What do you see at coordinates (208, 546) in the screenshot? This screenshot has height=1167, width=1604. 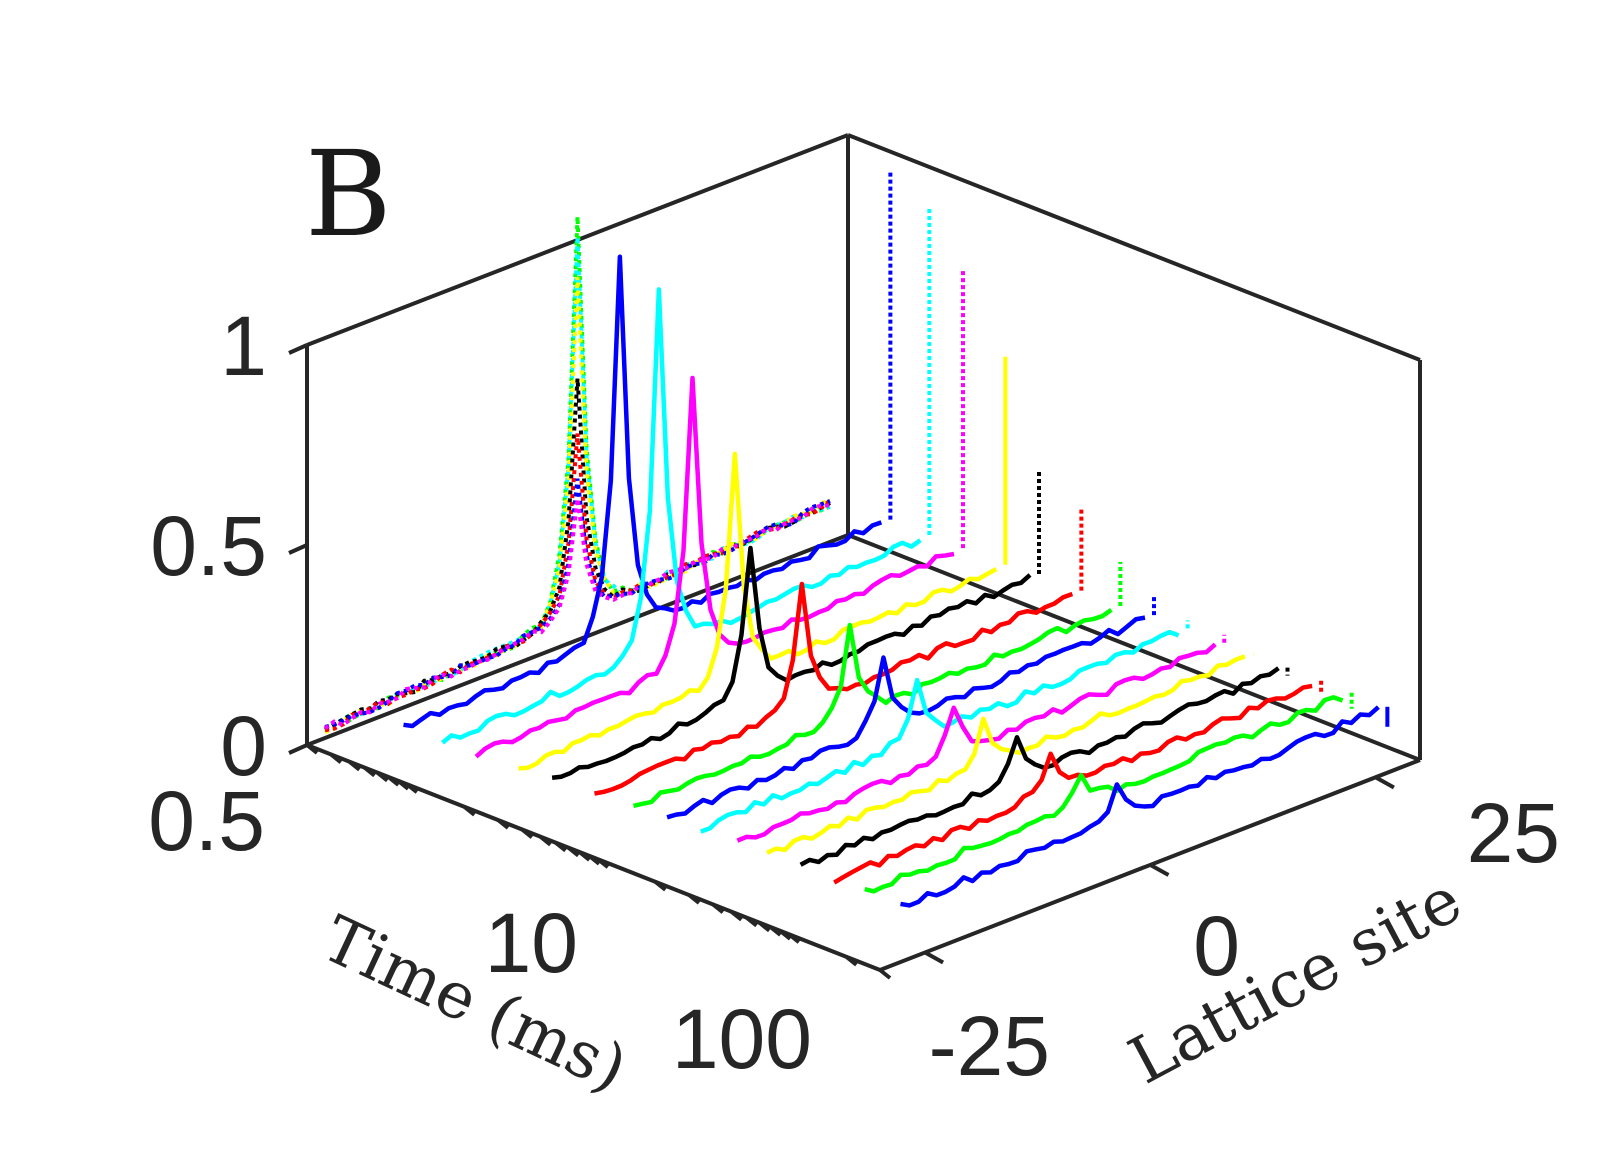 I see `z-tick-label: 0.5` at bounding box center [208, 546].